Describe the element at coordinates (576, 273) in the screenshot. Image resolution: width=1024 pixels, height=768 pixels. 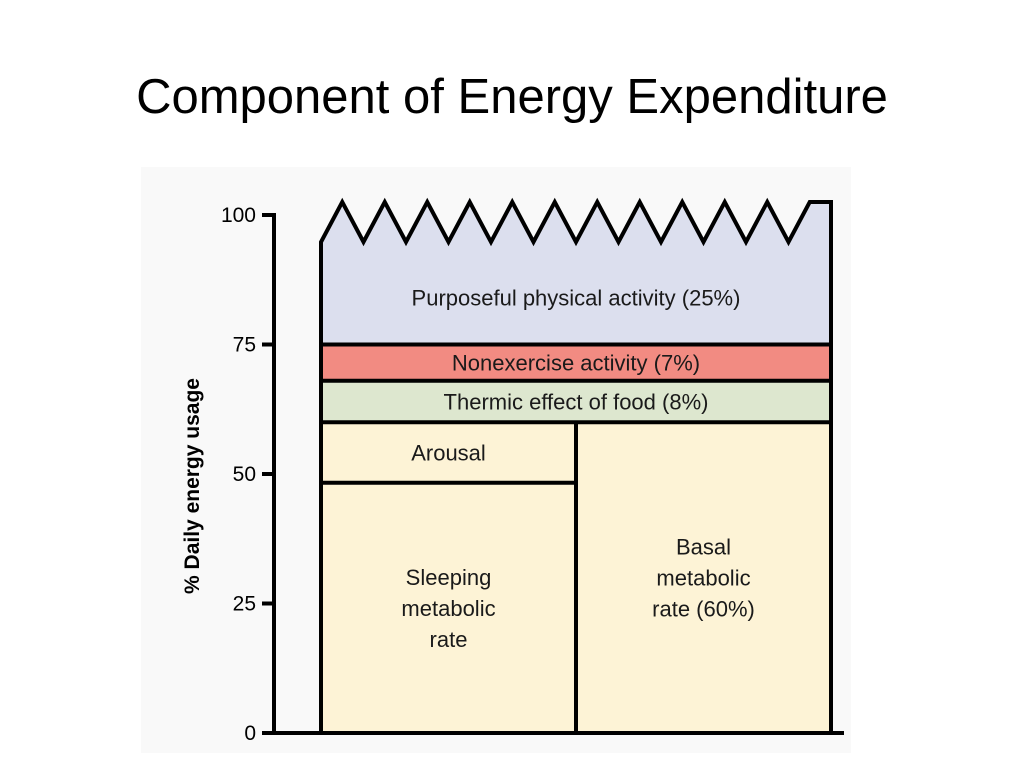
I see `segment-purposeful-physical-activity` at that location.